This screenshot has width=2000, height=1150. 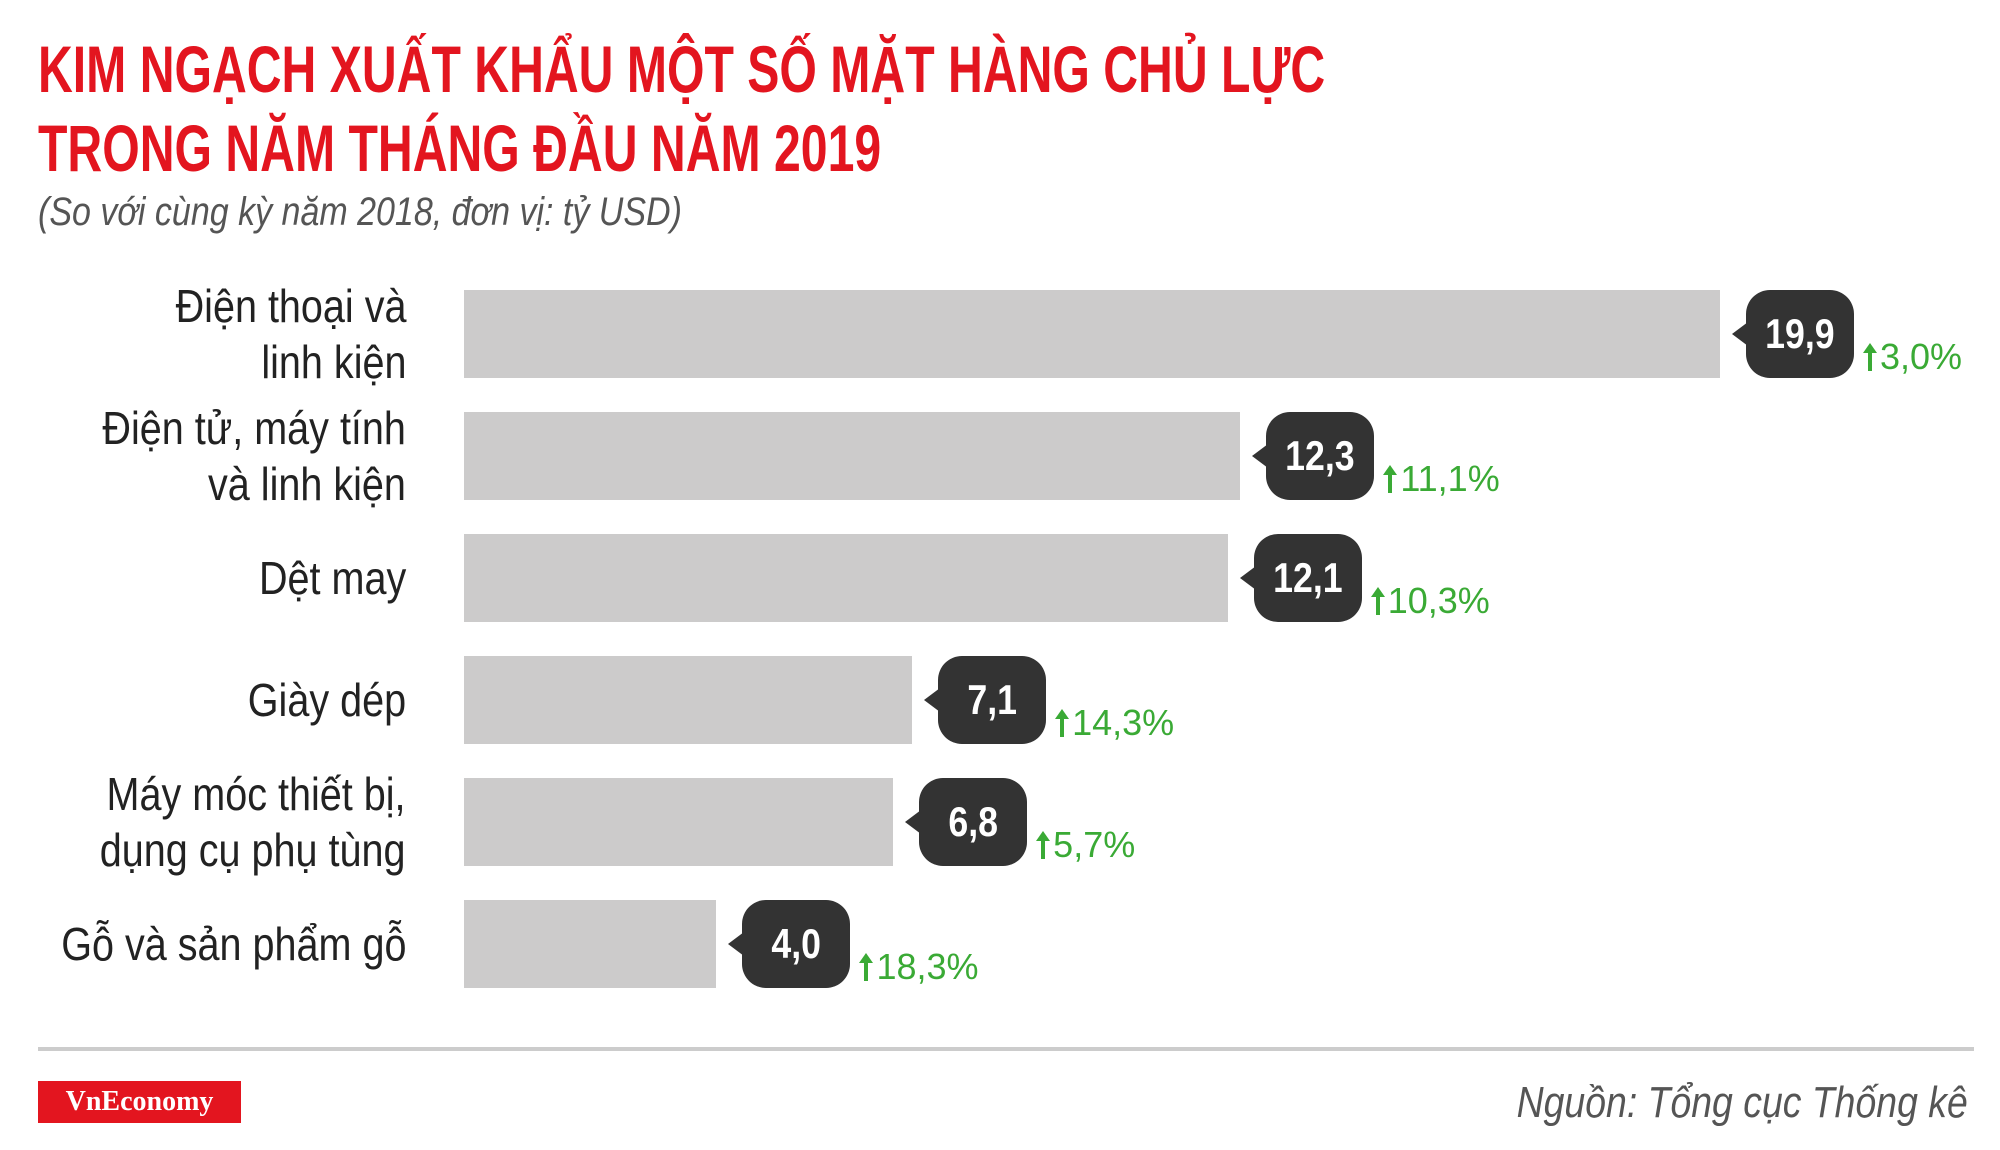 I want to click on category-label: Điện tử, máy tính và linh kiện, so click(x=254, y=455).